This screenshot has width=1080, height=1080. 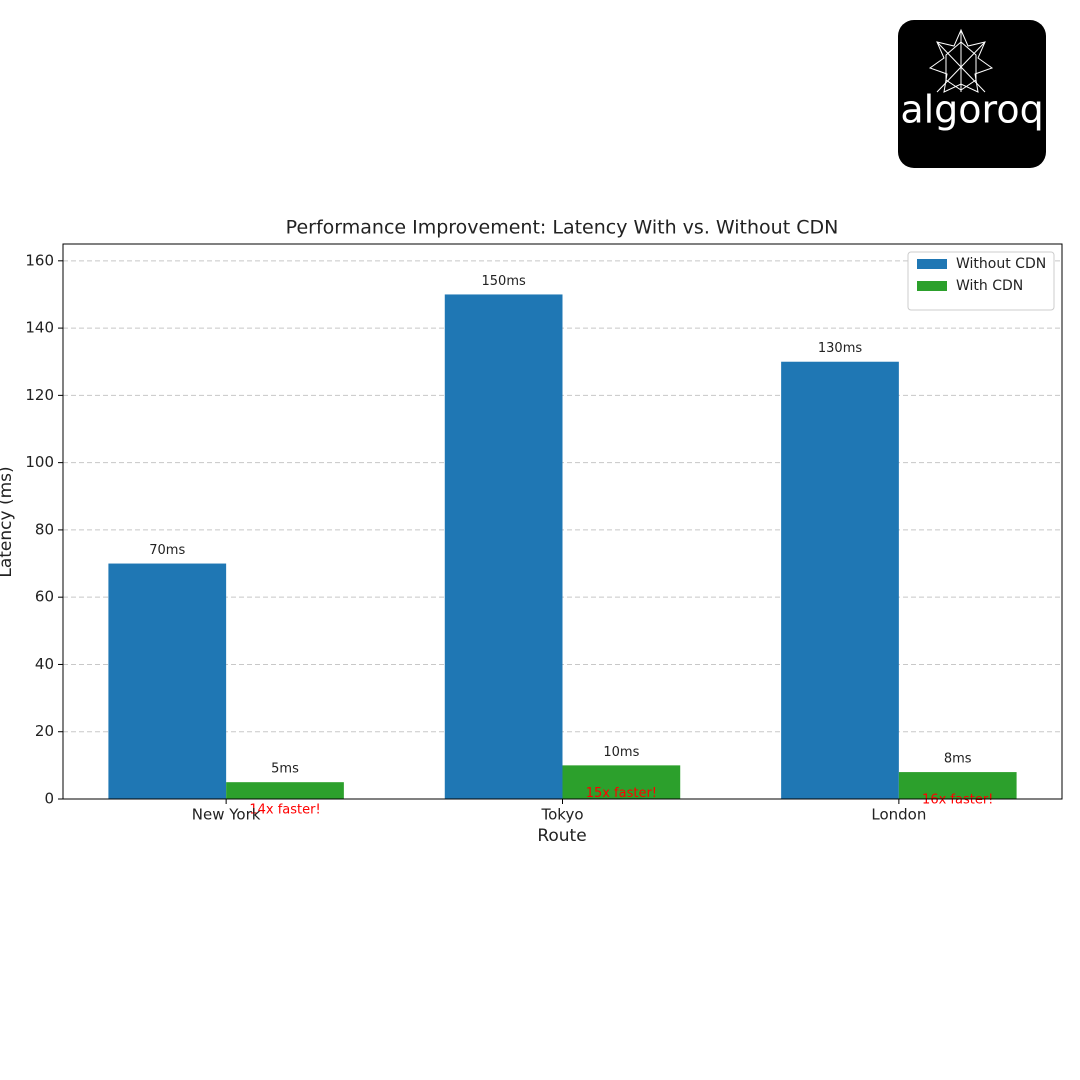 I want to click on y-tick-label: 20, so click(x=44, y=731).